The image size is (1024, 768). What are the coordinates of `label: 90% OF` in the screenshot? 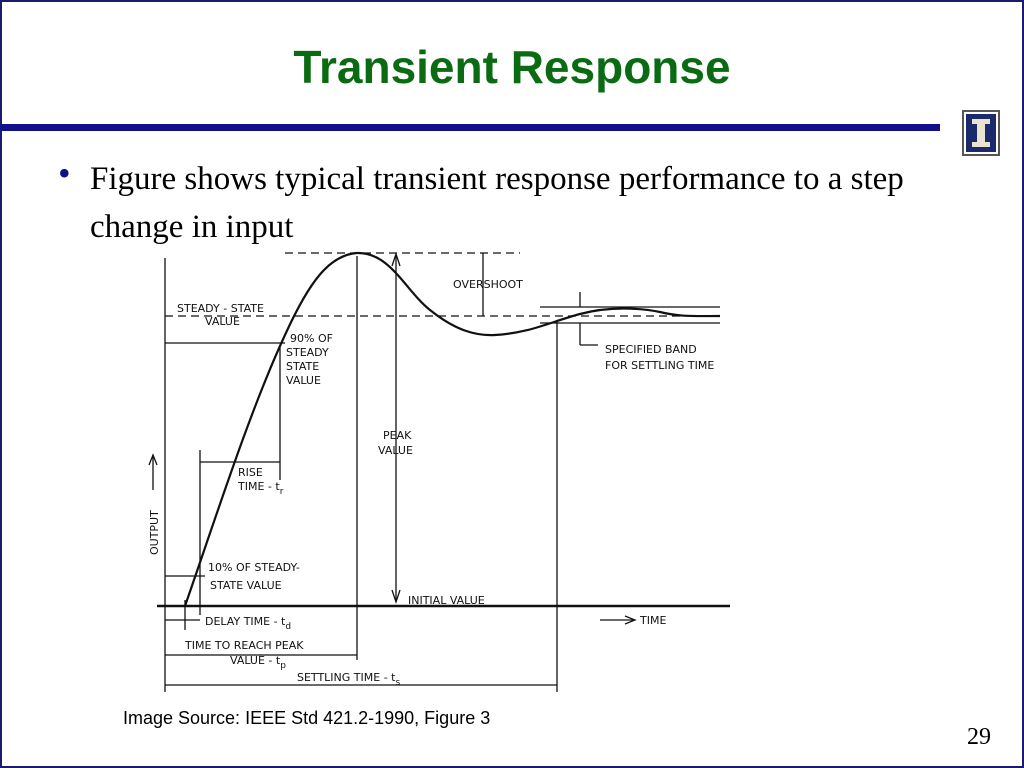 It's located at (311, 338).